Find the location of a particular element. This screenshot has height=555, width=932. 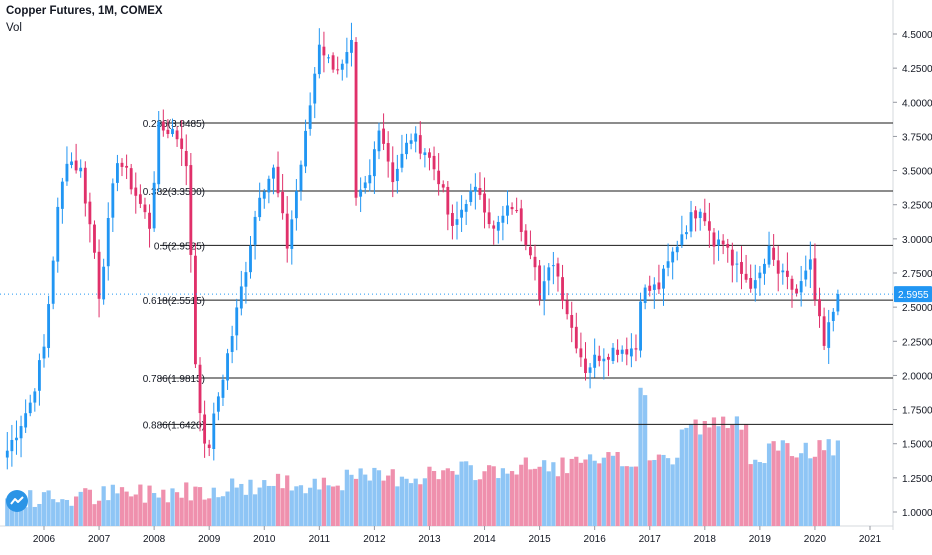

time-tick-label: 2019 is located at coordinates (760, 539).